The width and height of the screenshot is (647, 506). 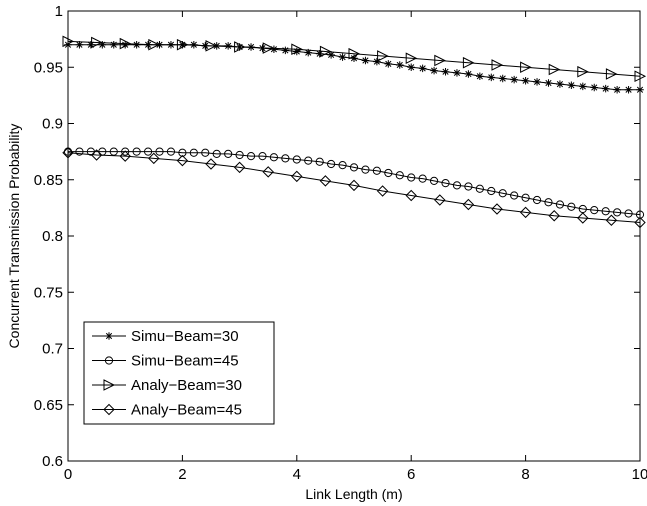 What do you see at coordinates (186, 410) in the screenshot?
I see `legend-label: Analy−Beam=45` at bounding box center [186, 410].